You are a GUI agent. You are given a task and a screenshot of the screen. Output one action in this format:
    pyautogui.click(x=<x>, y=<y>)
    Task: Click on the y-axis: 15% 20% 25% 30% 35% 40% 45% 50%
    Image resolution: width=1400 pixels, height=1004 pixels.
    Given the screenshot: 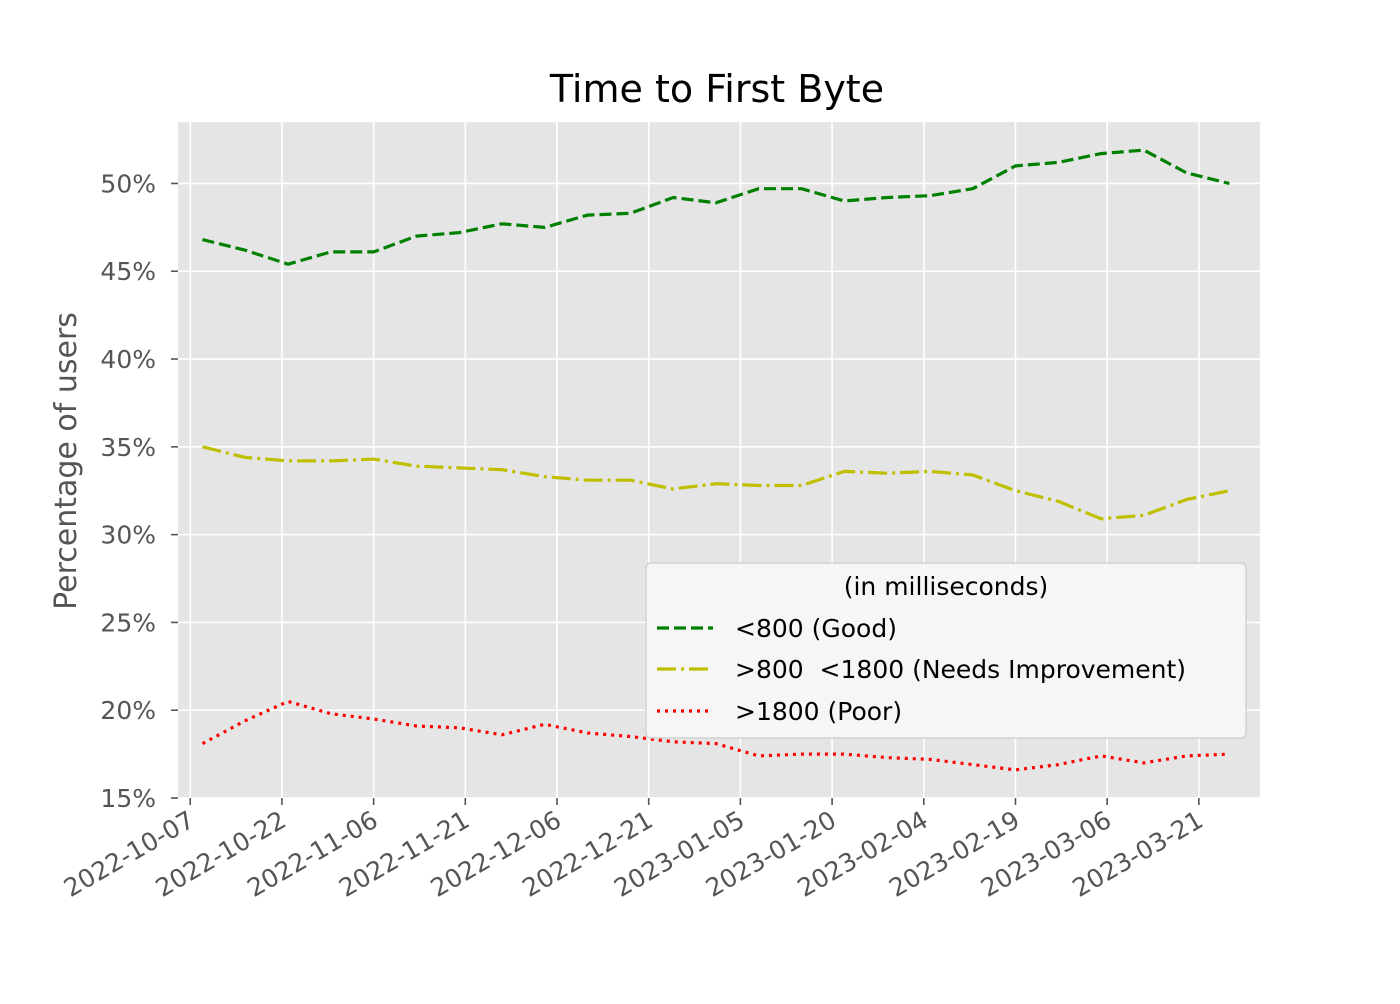 What is the action you would take?
    pyautogui.click(x=139, y=491)
    